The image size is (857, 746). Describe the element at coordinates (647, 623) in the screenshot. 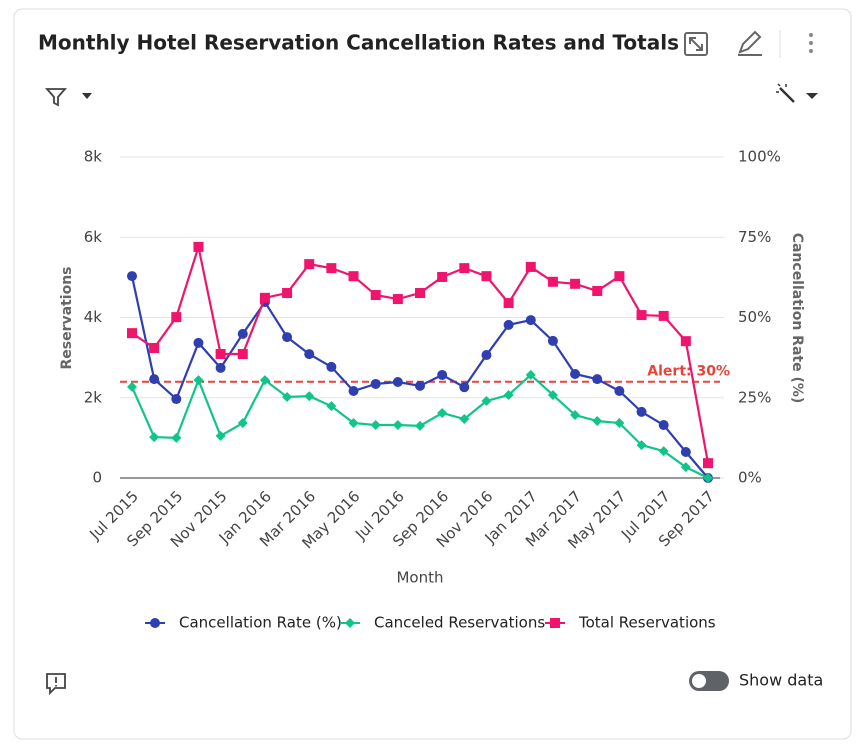

I see `legend-label: Total Reservations` at that location.